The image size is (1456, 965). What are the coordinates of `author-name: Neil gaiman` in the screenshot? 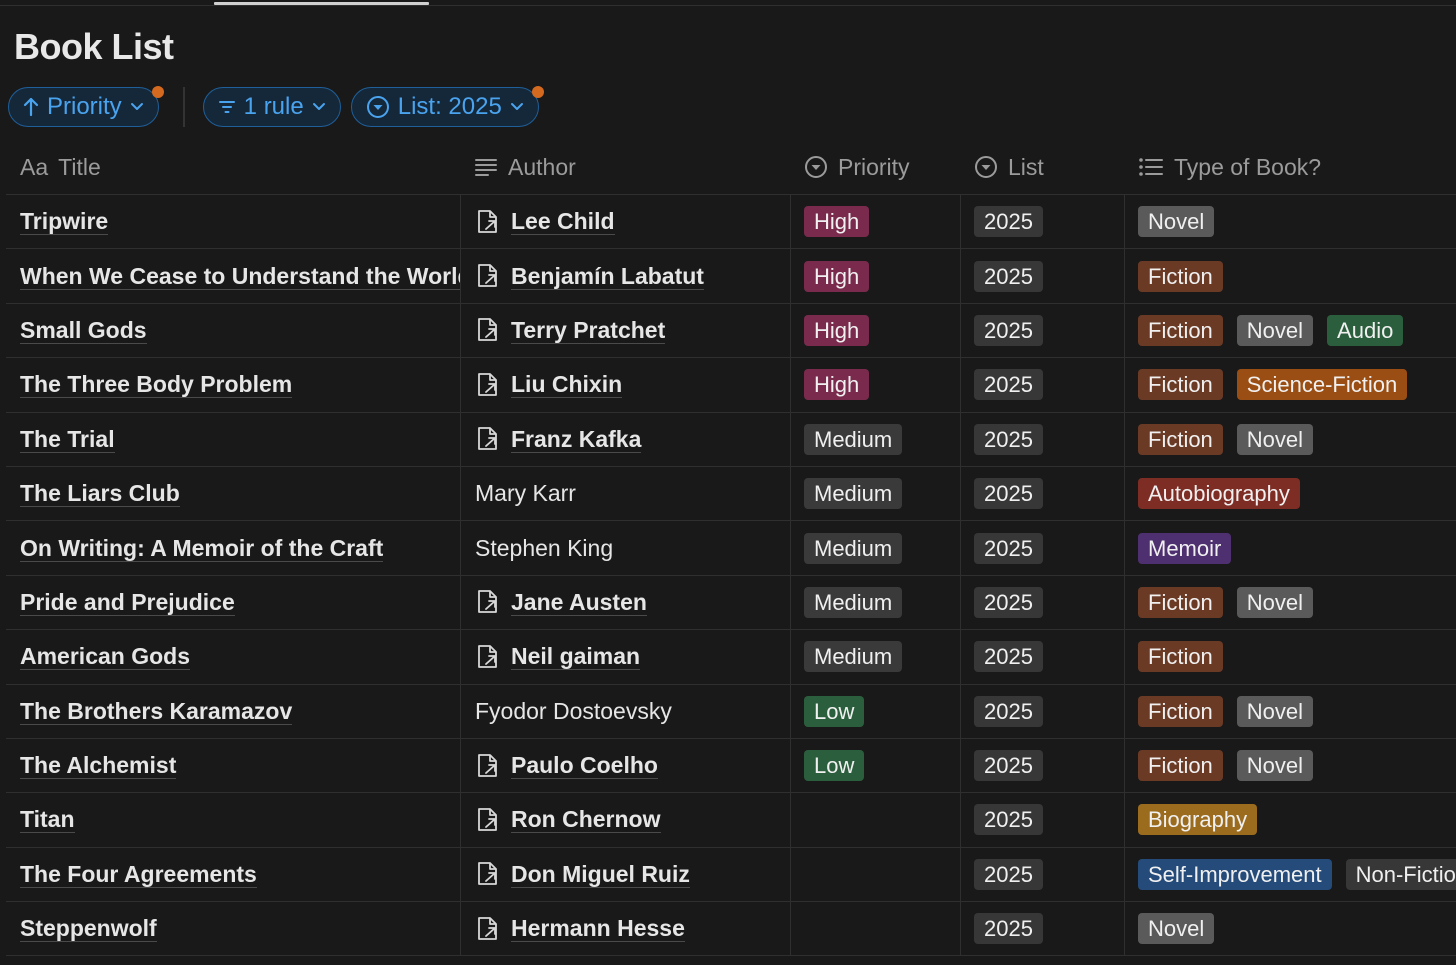 It's located at (576, 657).